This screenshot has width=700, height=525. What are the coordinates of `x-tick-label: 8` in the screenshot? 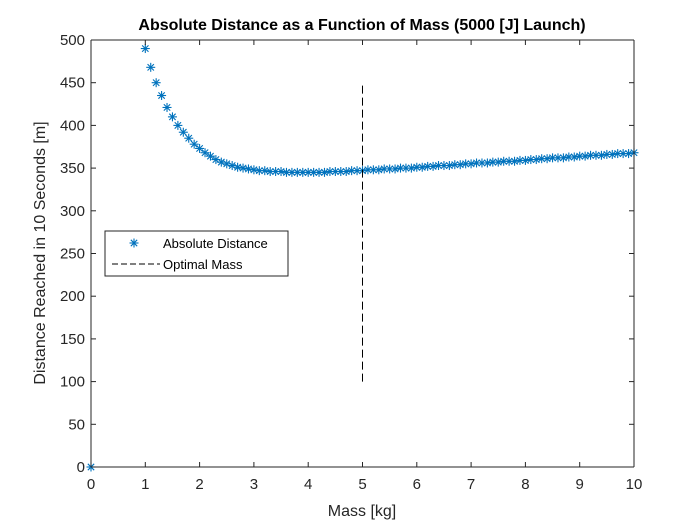 It's located at (525, 484).